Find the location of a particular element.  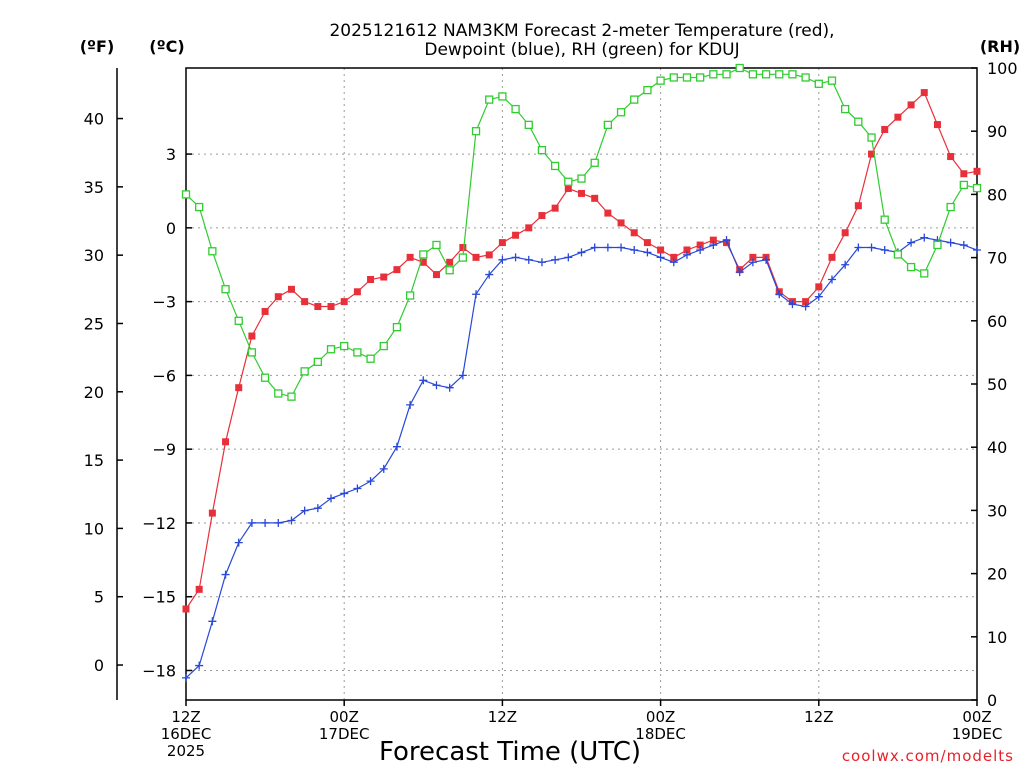

rh-unit-label: (RH) is located at coordinates (1000, 46).